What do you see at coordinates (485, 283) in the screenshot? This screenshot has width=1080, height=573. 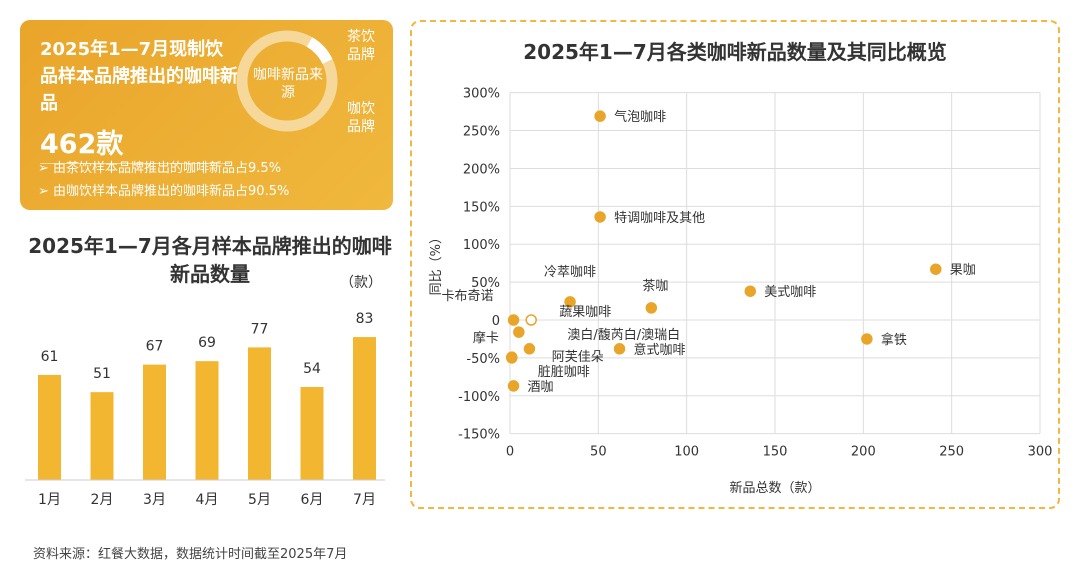 I see `y-tick-label: 50%` at bounding box center [485, 283].